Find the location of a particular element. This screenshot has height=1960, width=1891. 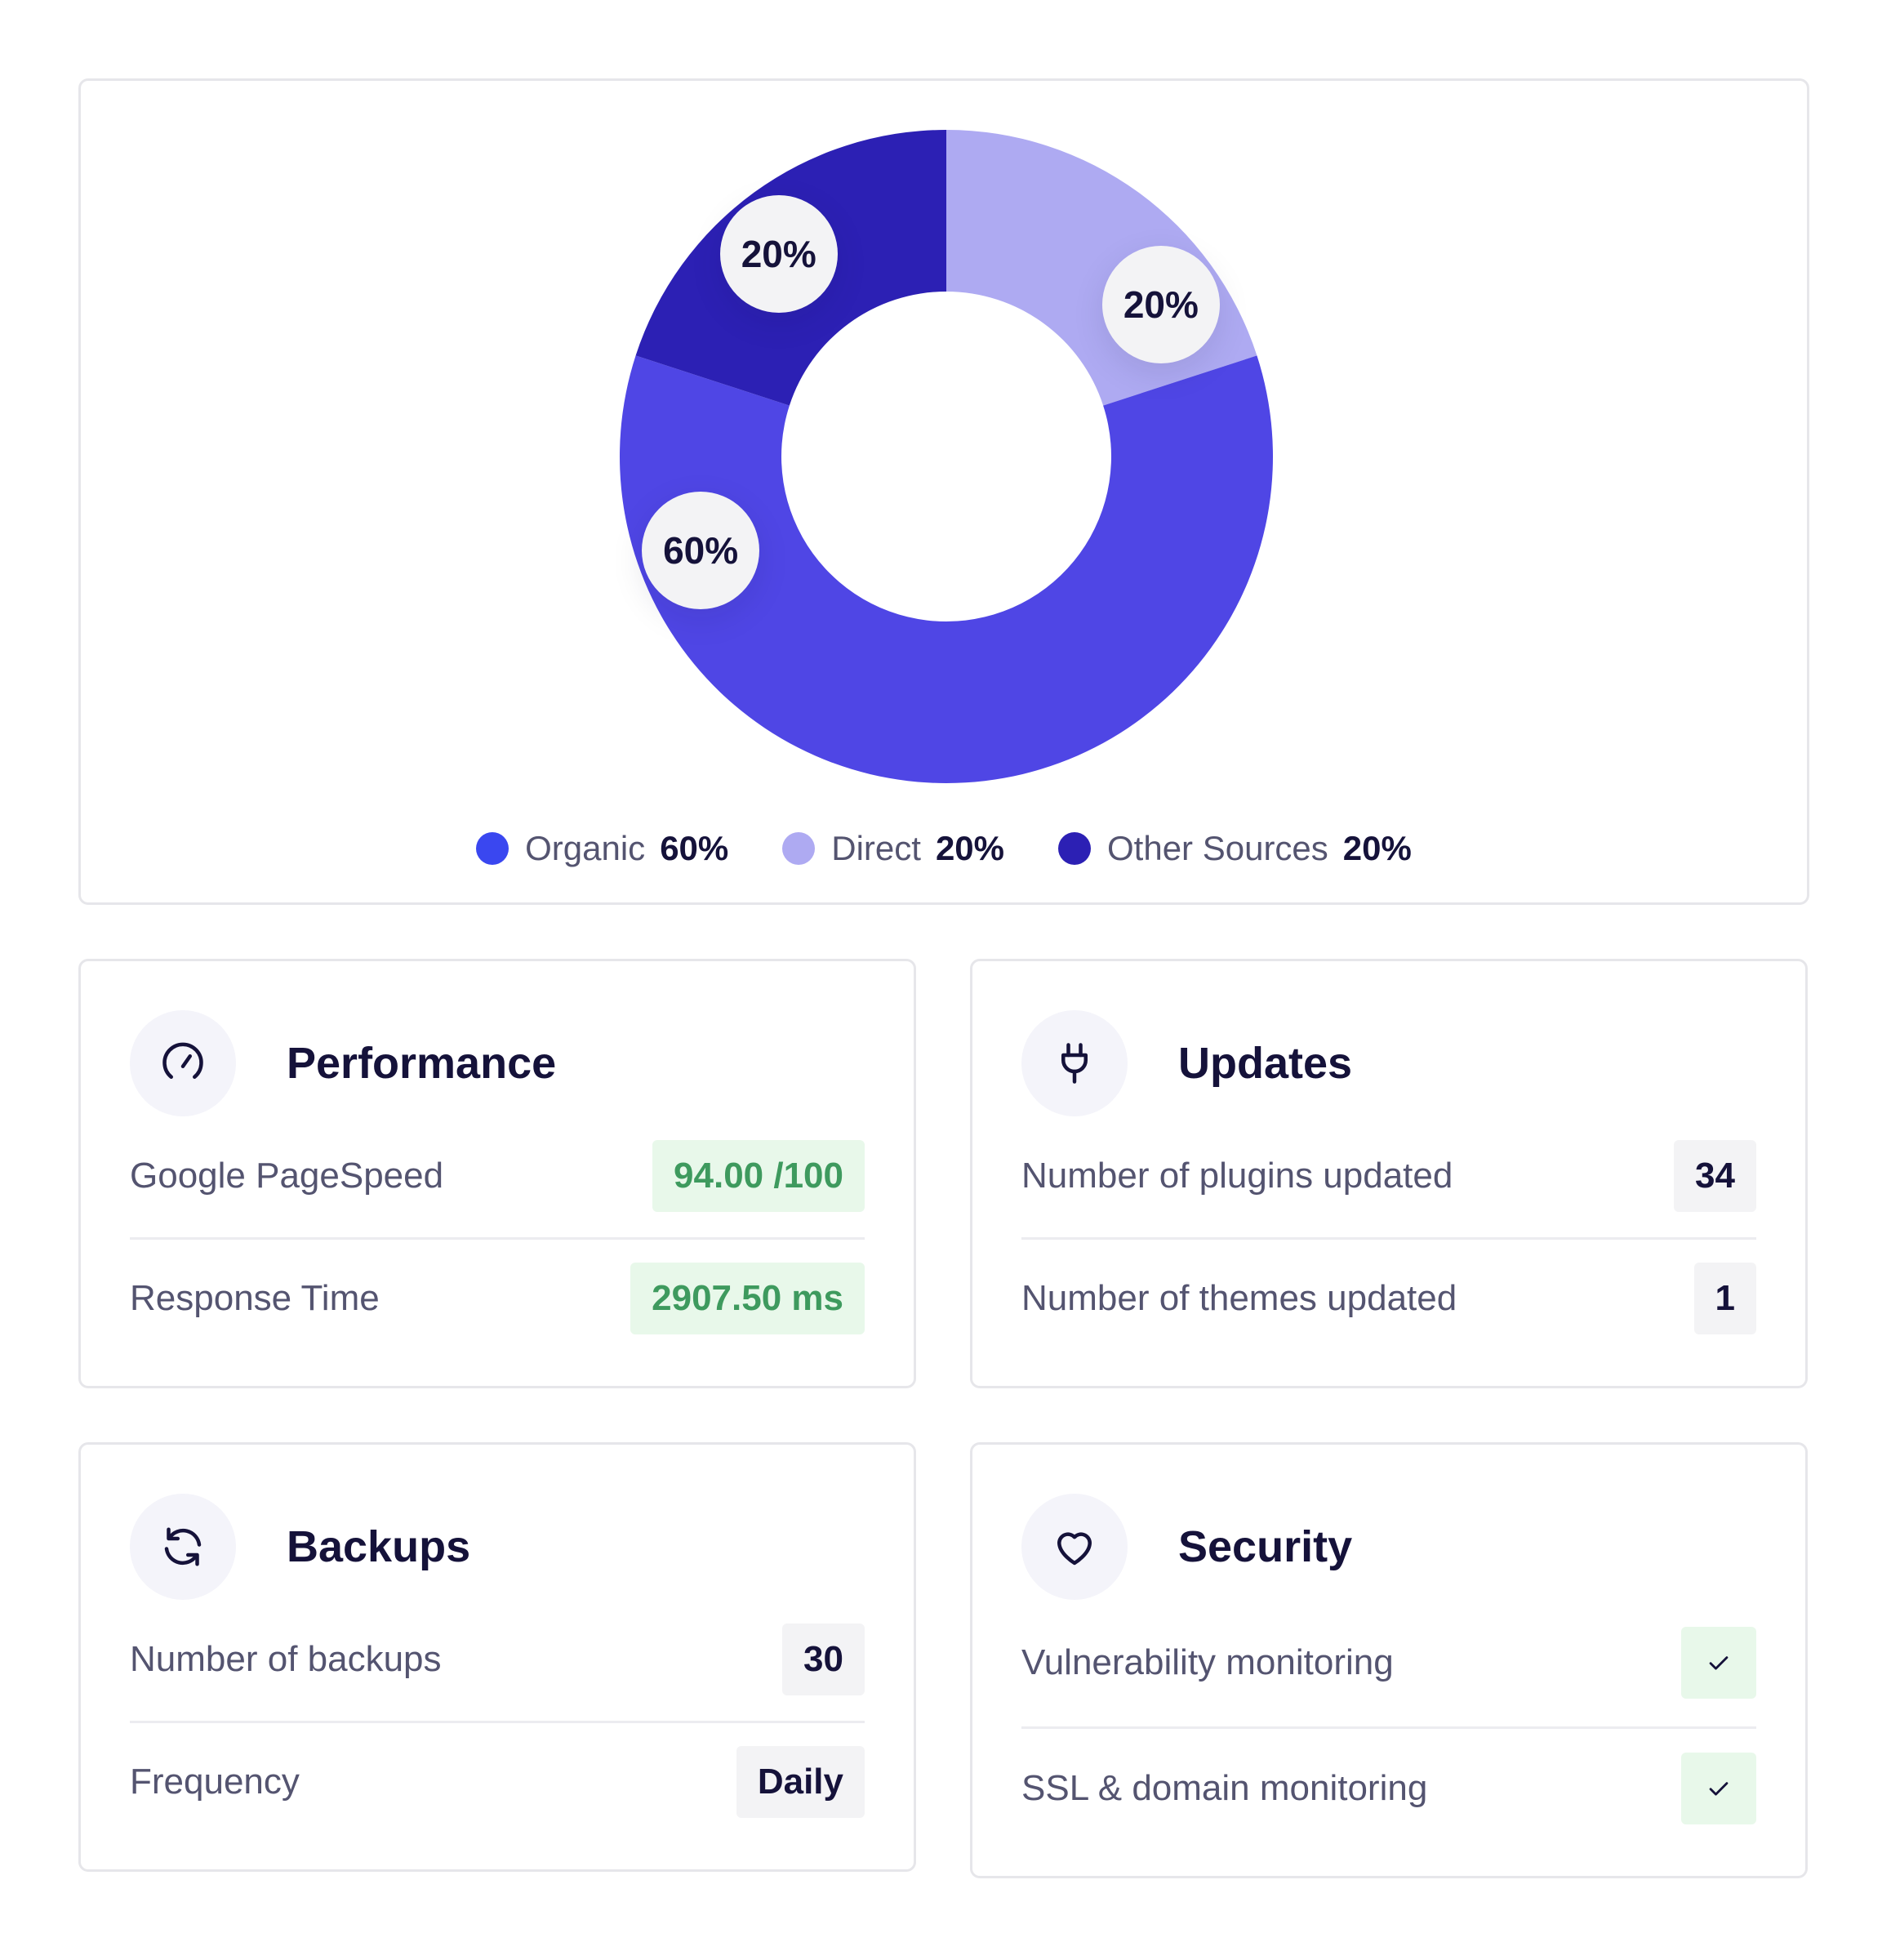

legend-dot-other-sources is located at coordinates (1074, 848).